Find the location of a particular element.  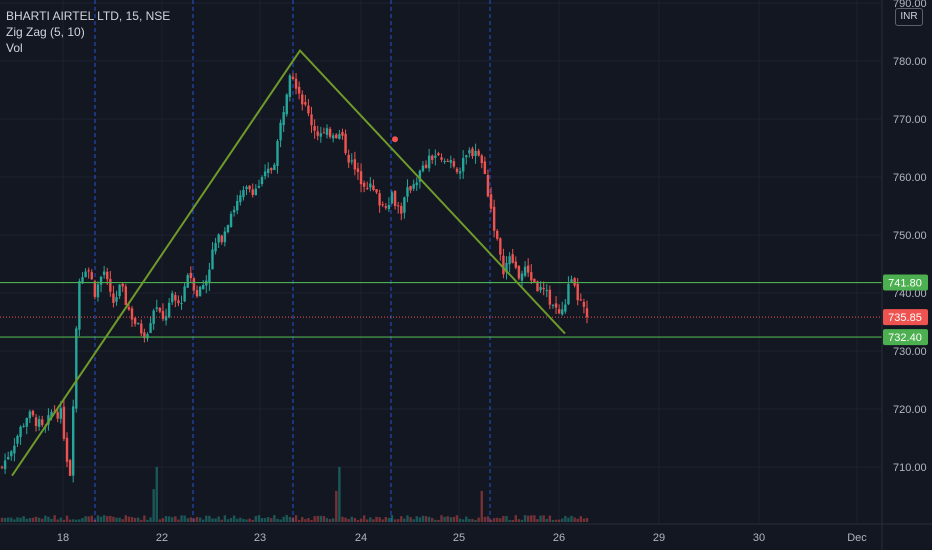

x-tick-label: 23 is located at coordinates (260, 538).